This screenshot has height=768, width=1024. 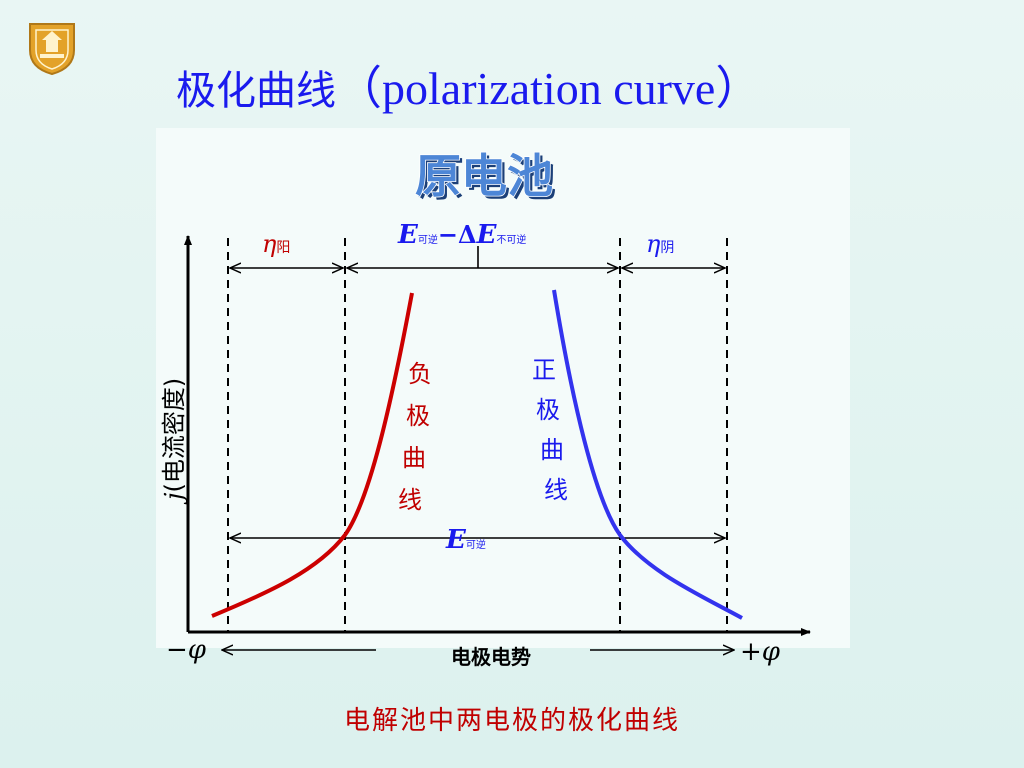 What do you see at coordinates (256, 91) in the screenshot?
I see `title-cjk: 极化曲线` at bounding box center [256, 91].